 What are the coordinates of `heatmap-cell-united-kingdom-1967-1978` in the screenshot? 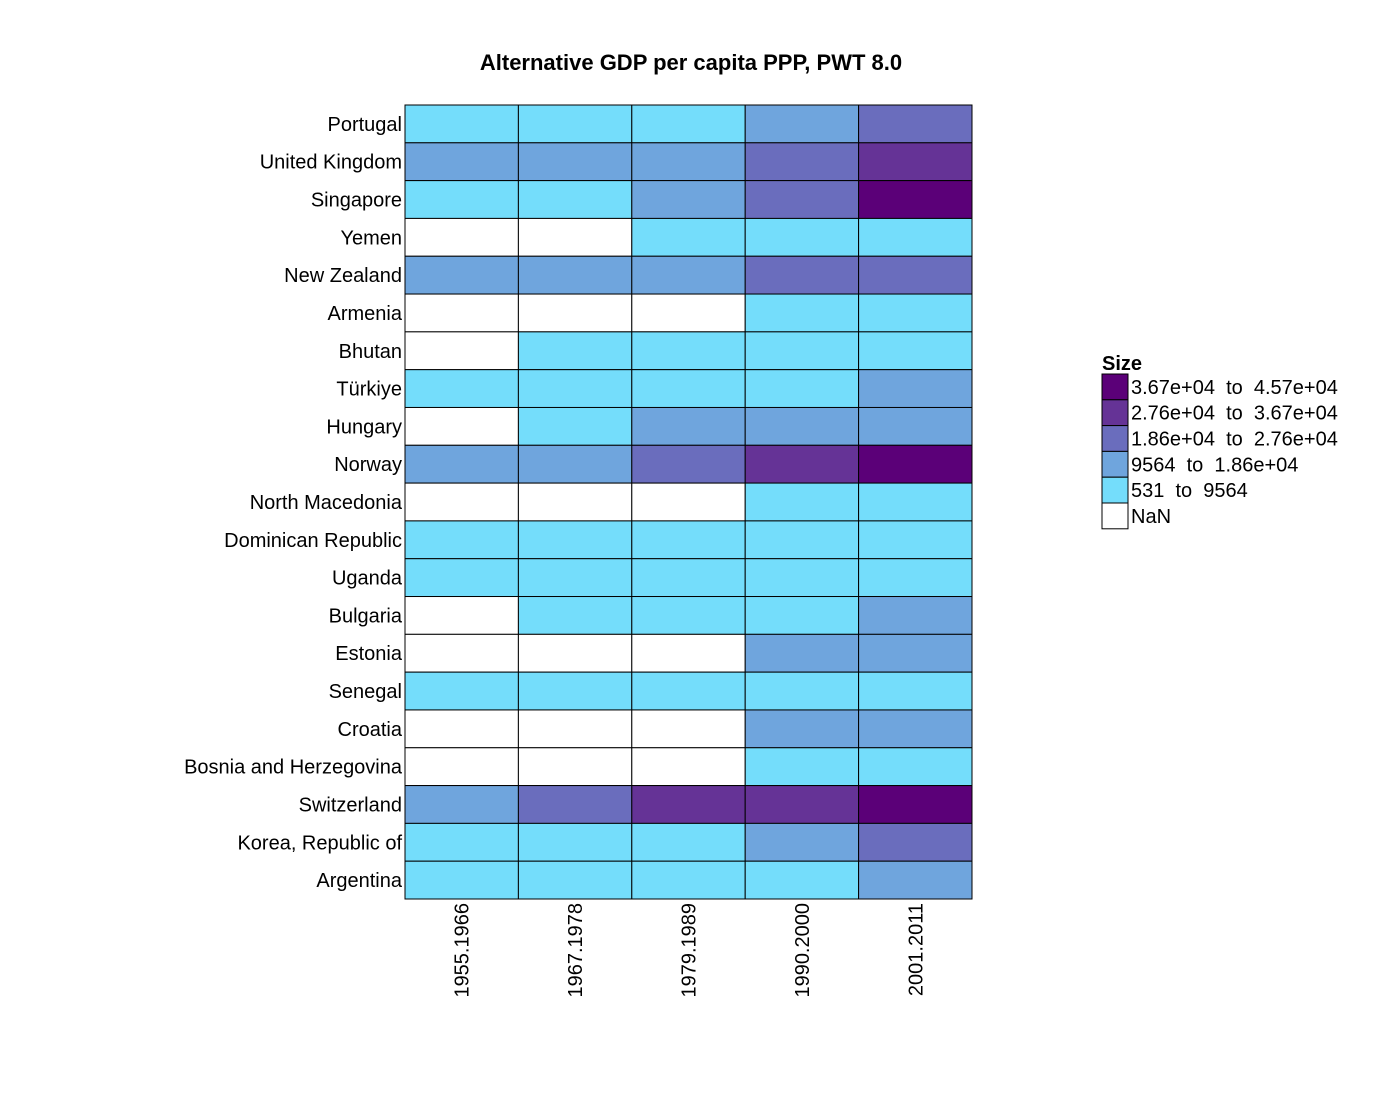 It's located at (575, 162).